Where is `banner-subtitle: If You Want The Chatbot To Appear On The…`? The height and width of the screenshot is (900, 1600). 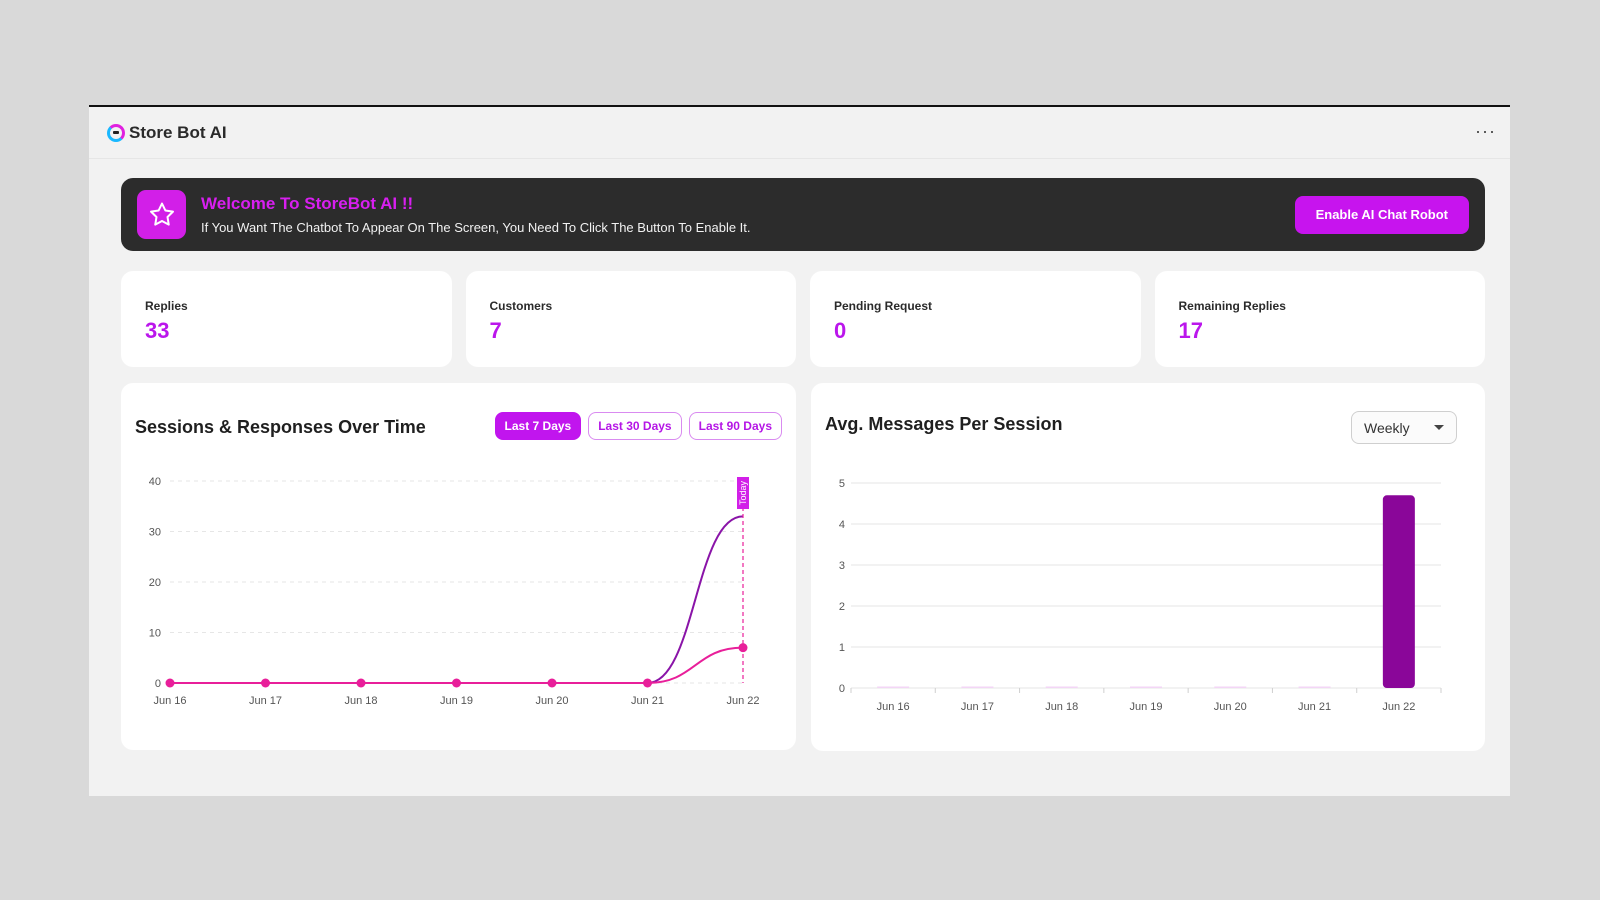
banner-subtitle: If You Want The Chatbot To Appear On The… is located at coordinates (476, 227).